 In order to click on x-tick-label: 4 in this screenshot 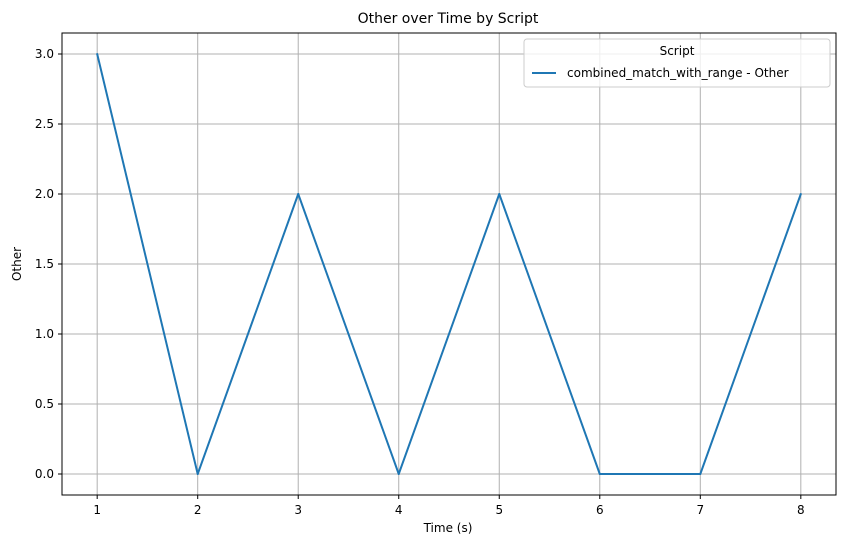, I will do `click(399, 510)`.